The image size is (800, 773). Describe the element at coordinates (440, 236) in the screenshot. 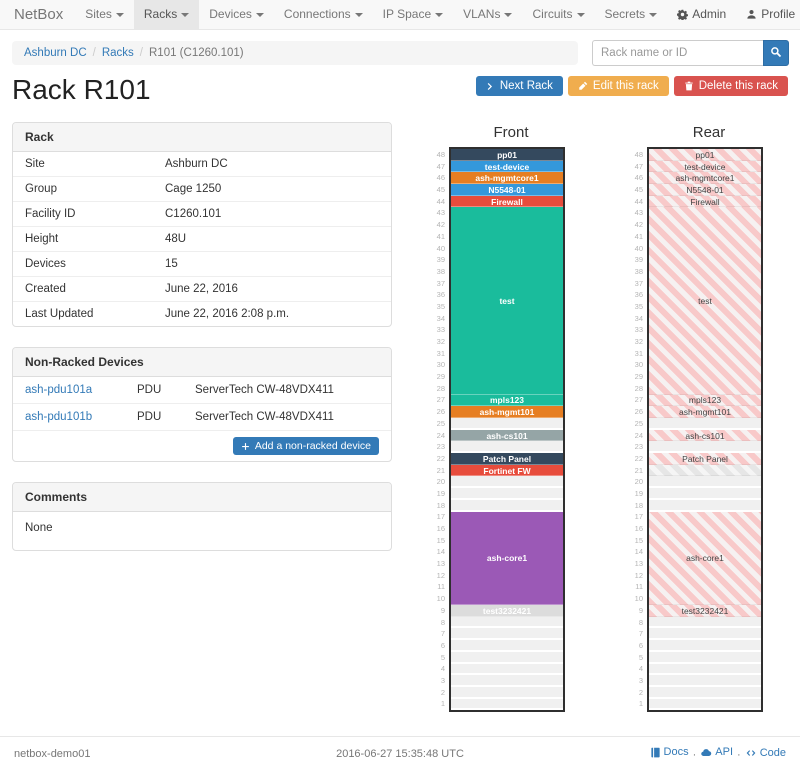

I see `unit-number: 41` at that location.